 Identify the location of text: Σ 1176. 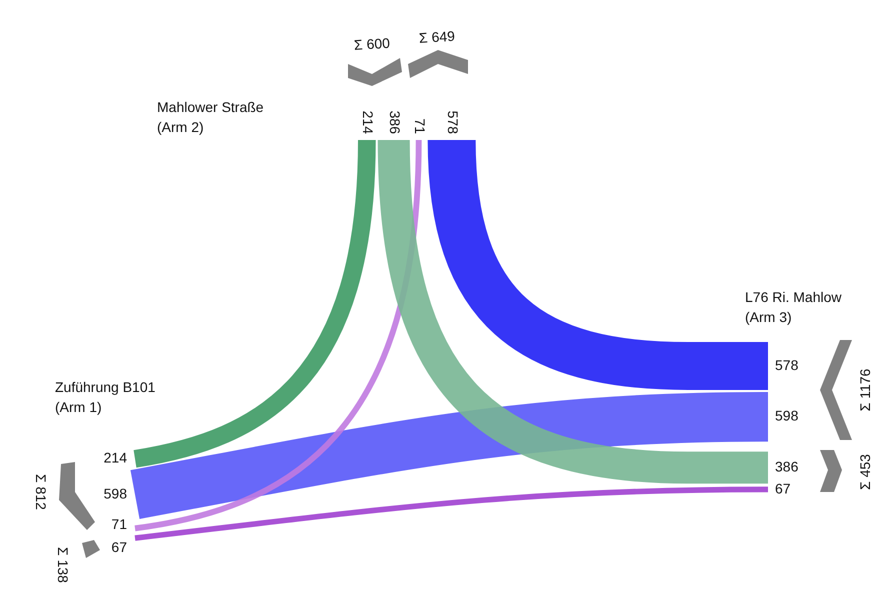
(864, 390).